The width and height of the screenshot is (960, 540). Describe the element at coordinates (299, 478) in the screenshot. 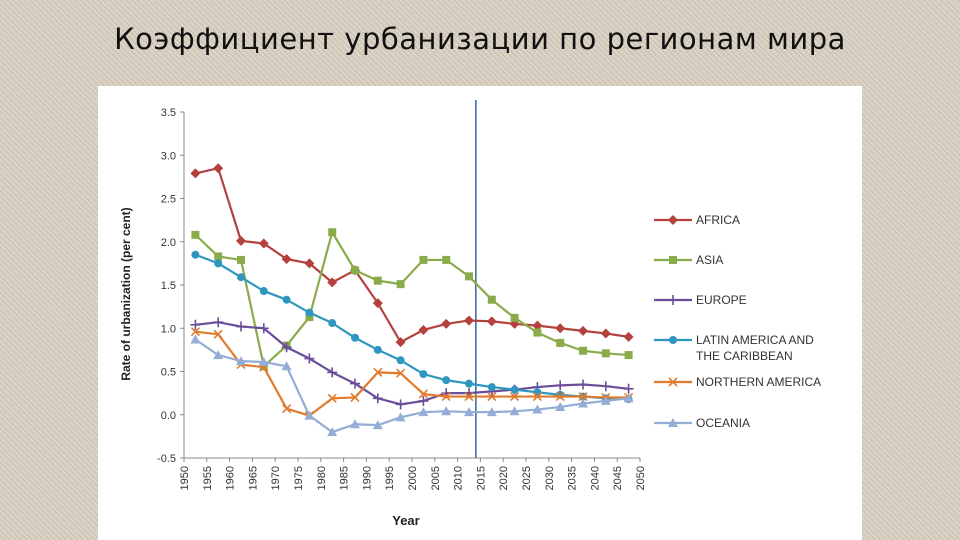

I see `x-tick-label: 1975` at that location.